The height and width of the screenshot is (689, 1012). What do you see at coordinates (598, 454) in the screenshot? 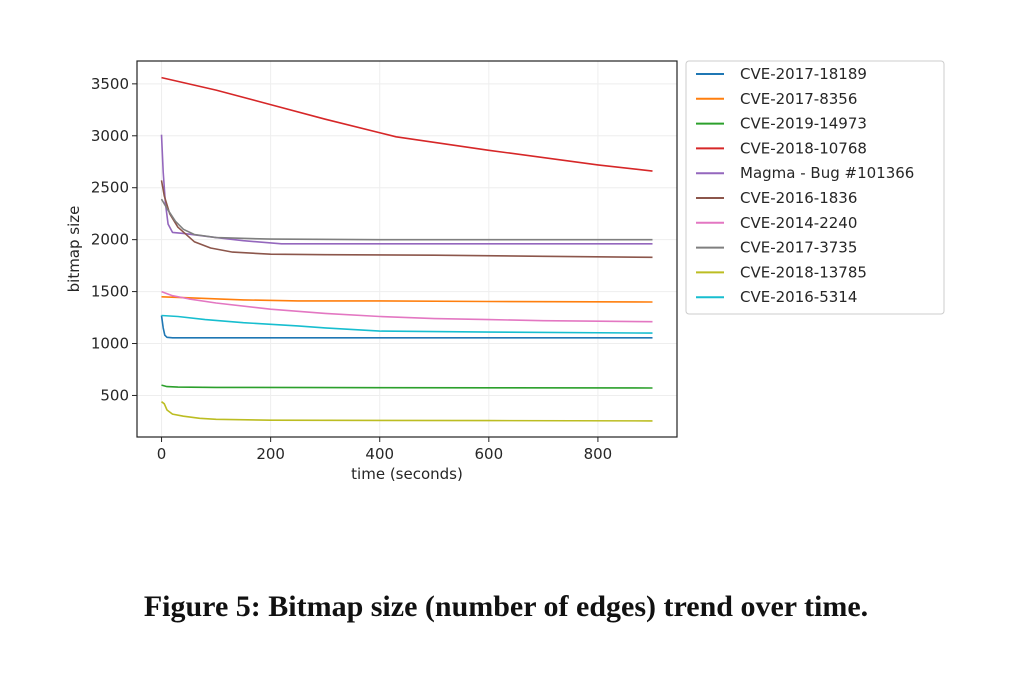
I see `x-tick-label: 800` at bounding box center [598, 454].